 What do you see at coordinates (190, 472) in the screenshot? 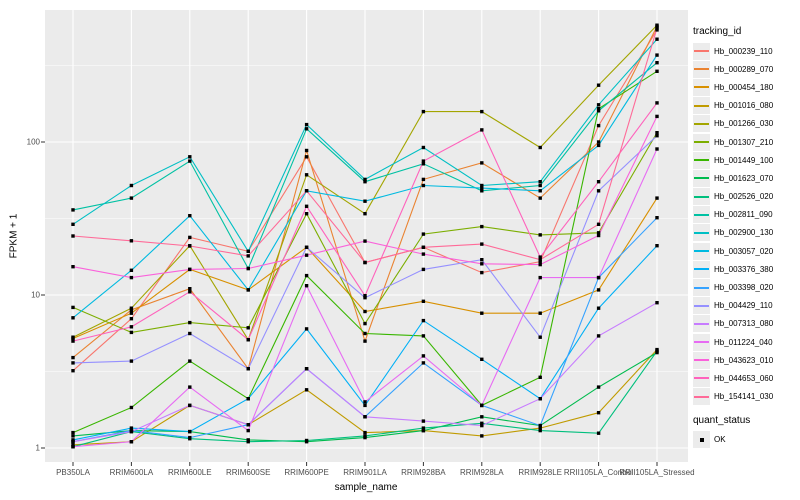
I see `x-tick-label-RRIM600LE: RRIM600LE` at bounding box center [190, 472].